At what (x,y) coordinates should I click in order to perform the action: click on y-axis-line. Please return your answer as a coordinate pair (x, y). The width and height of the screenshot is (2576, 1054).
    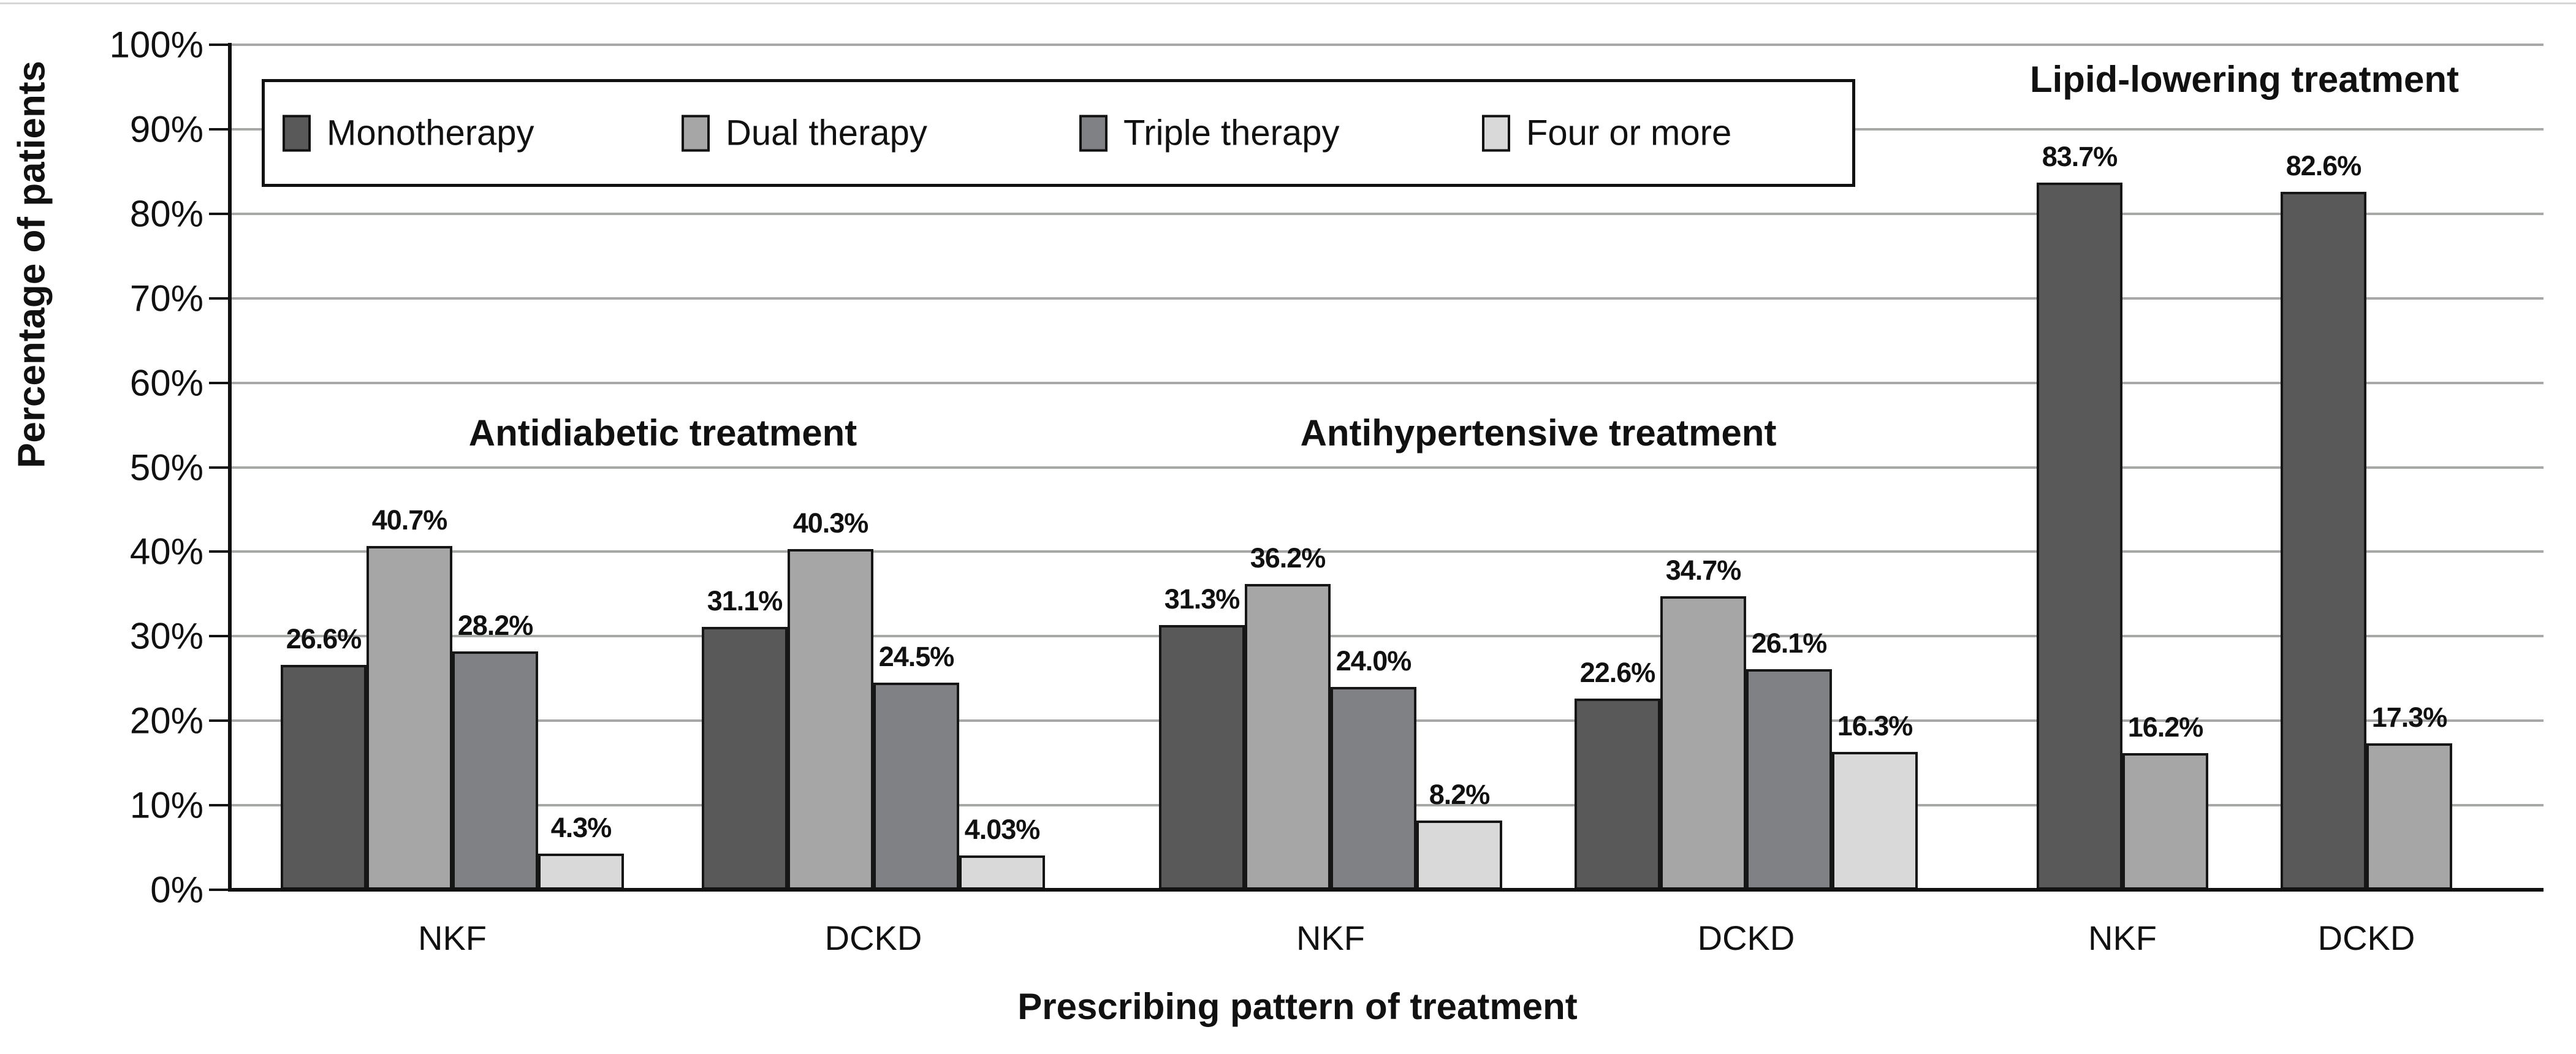
    Looking at the image, I should click on (230, 467).